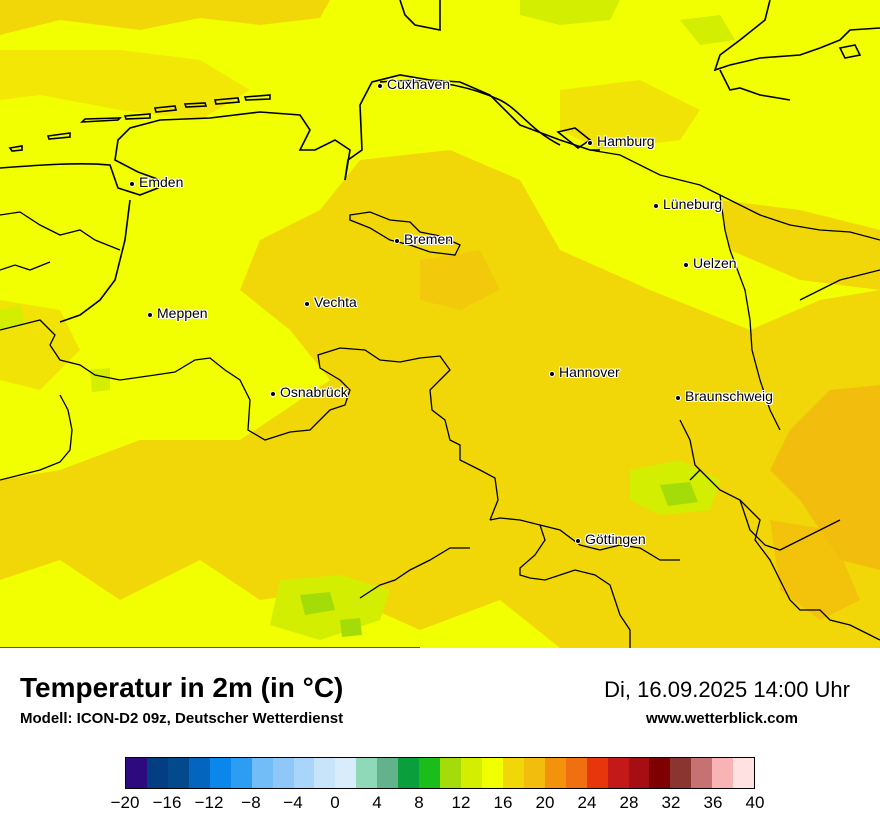  I want to click on legend-tick-label: 28, so click(629, 802).